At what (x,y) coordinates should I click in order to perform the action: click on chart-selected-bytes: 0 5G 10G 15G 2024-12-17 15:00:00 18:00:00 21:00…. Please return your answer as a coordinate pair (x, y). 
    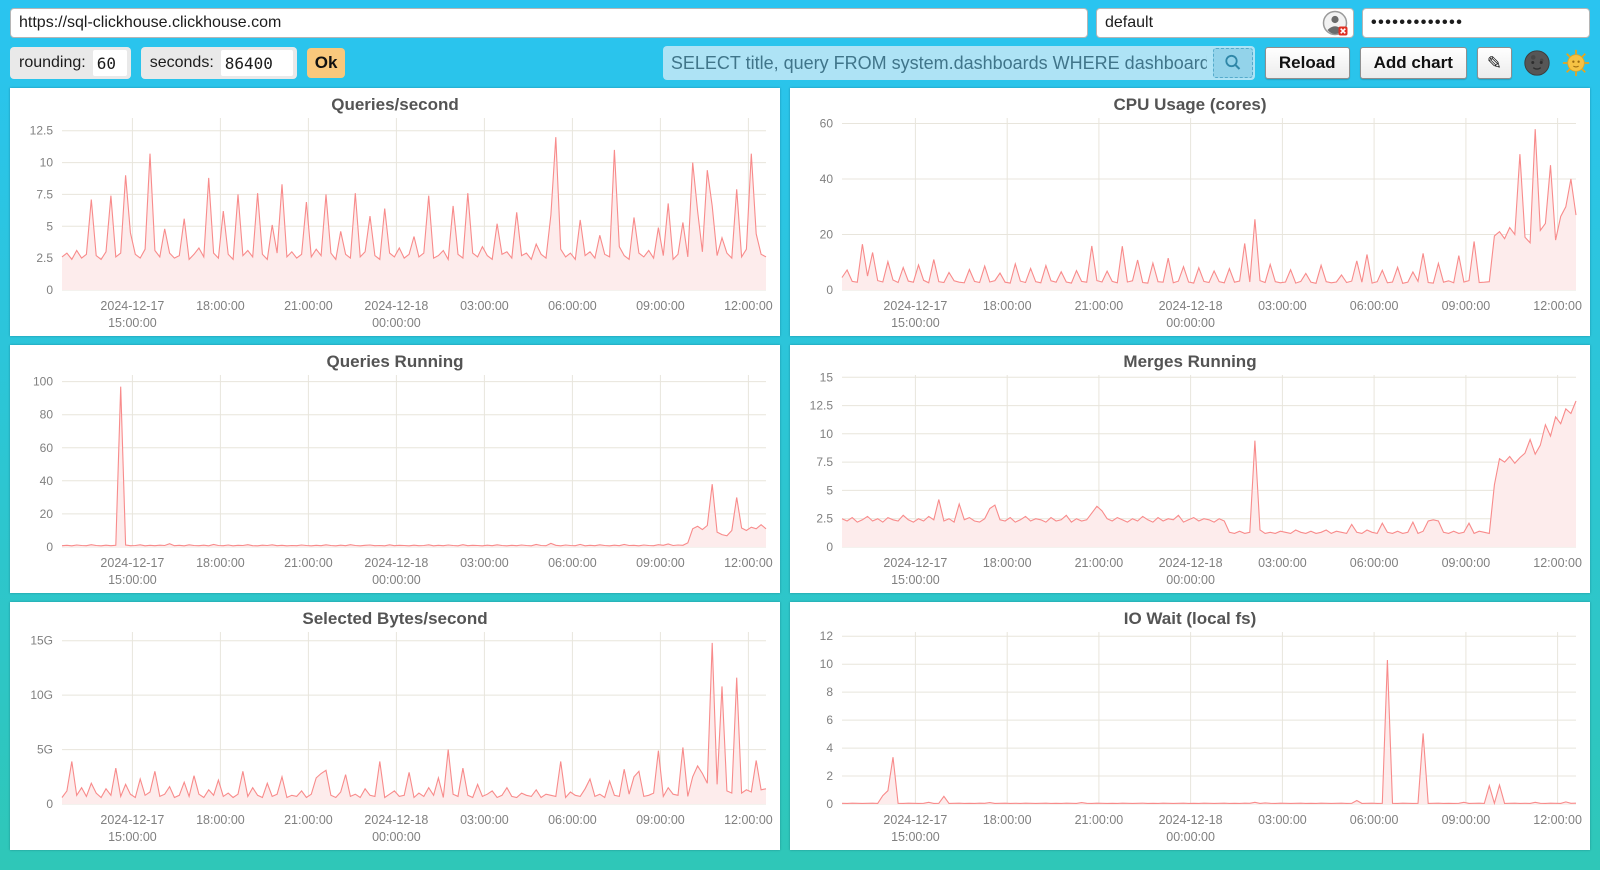
    Looking at the image, I should click on (395, 726).